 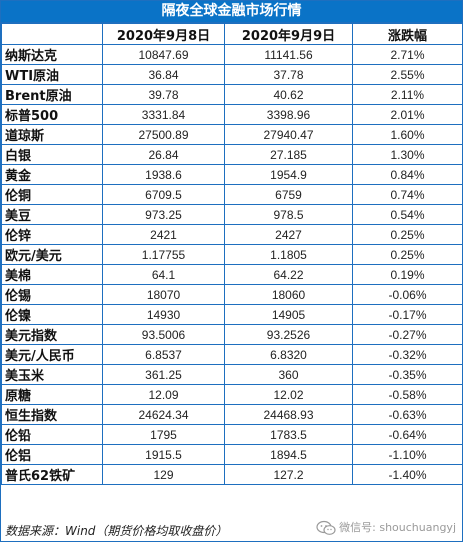 I want to click on change-pct: -0.32%, so click(x=407, y=354).